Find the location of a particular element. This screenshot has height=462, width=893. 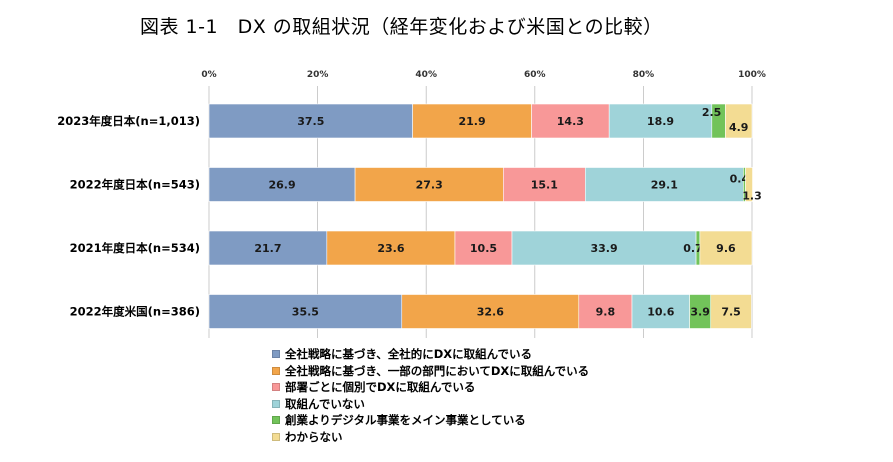

data-label: 0.4 is located at coordinates (740, 179).